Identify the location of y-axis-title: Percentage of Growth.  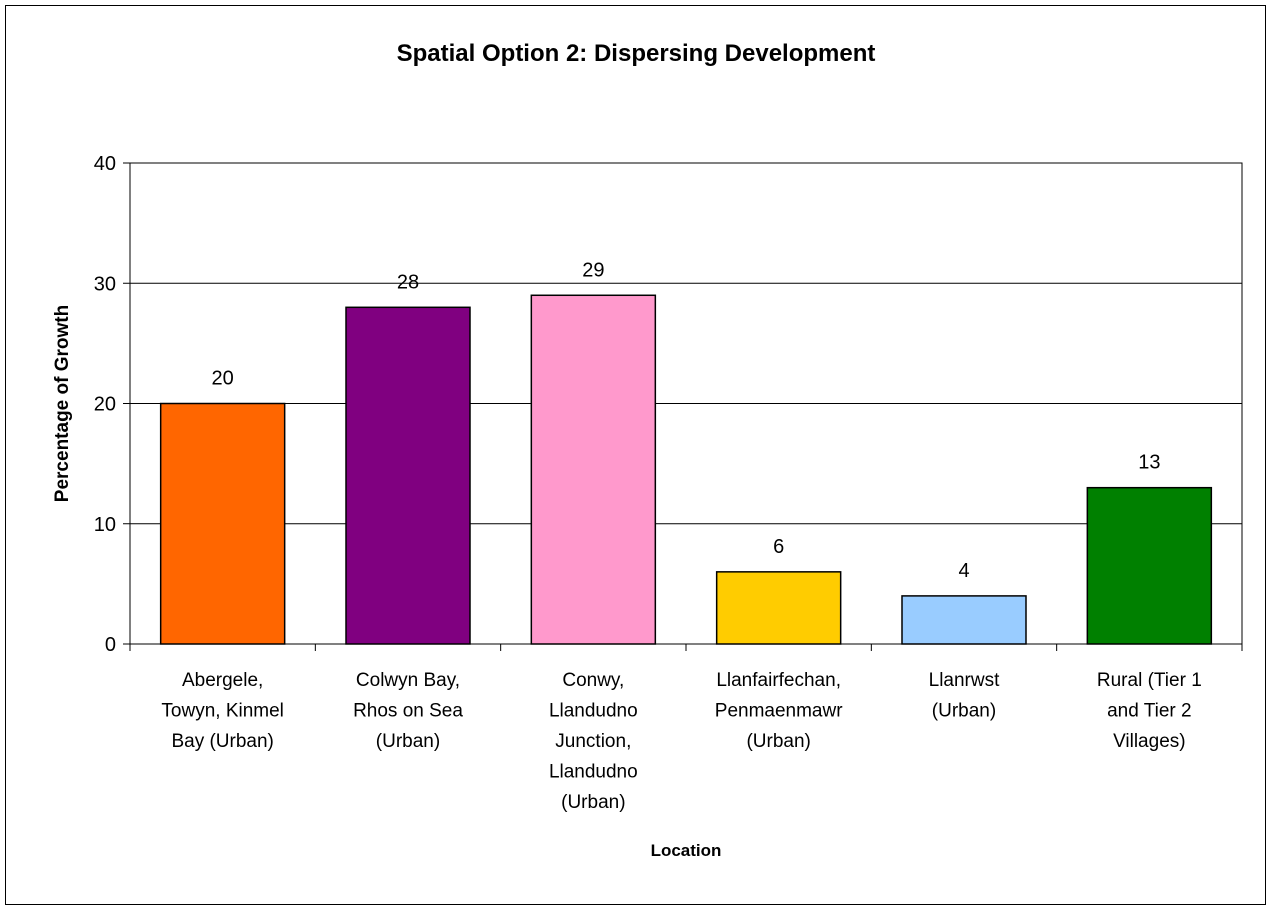
(62, 403).